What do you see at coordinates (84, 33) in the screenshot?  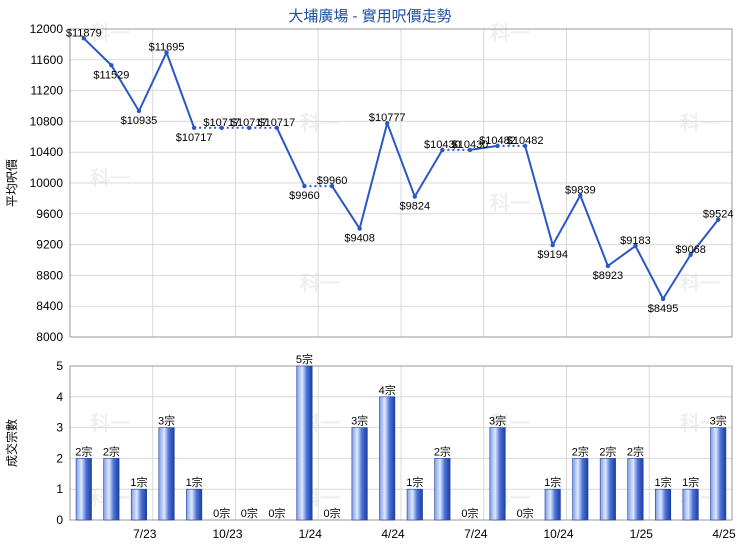 I see `line-data-label: $11879` at bounding box center [84, 33].